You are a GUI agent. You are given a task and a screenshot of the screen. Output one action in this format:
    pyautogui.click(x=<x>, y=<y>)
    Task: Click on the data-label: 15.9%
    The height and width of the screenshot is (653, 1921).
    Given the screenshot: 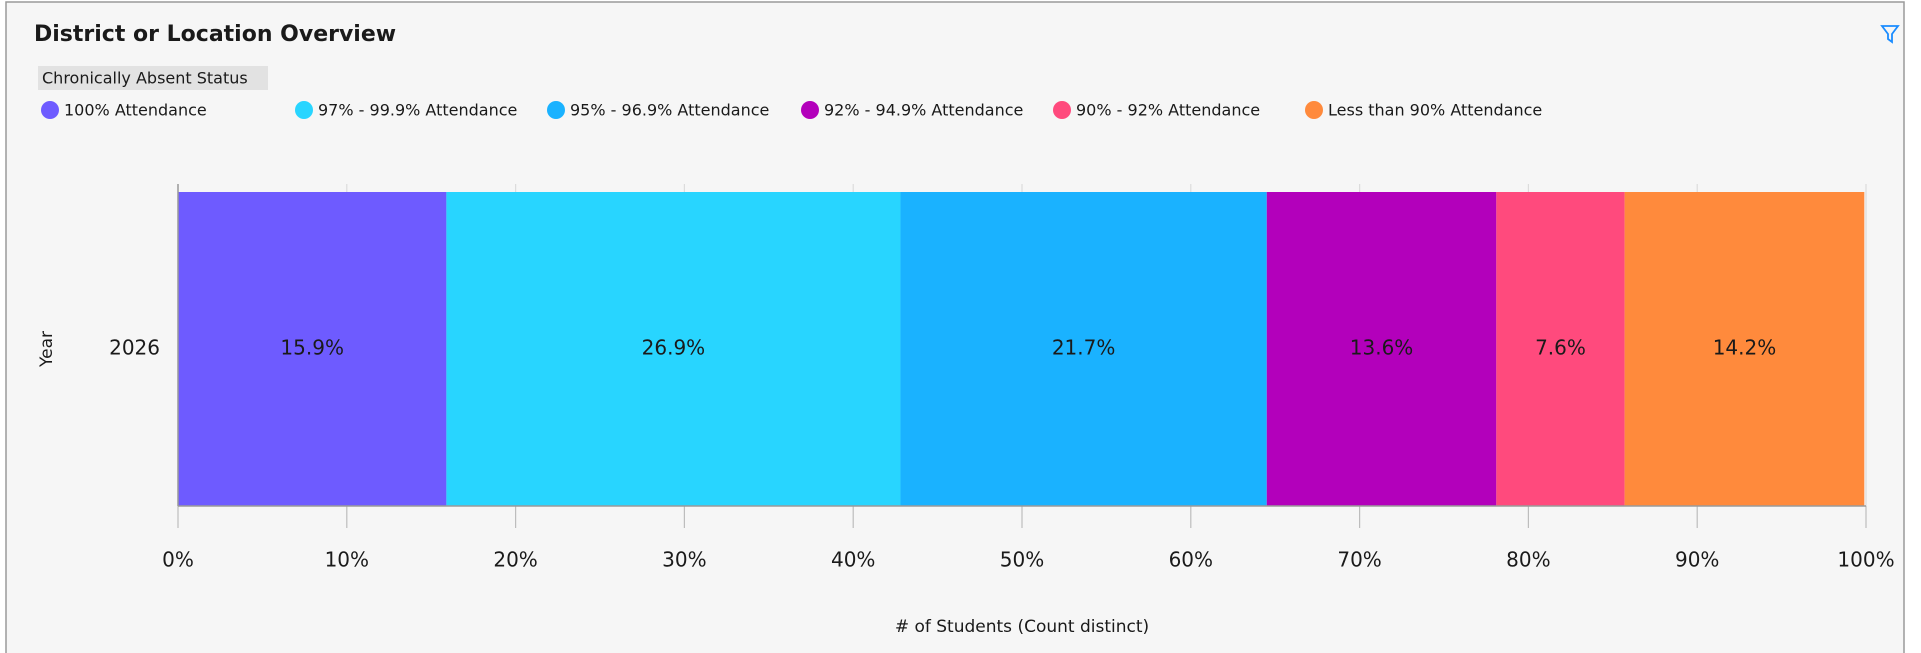 What is the action you would take?
    pyautogui.click(x=312, y=348)
    